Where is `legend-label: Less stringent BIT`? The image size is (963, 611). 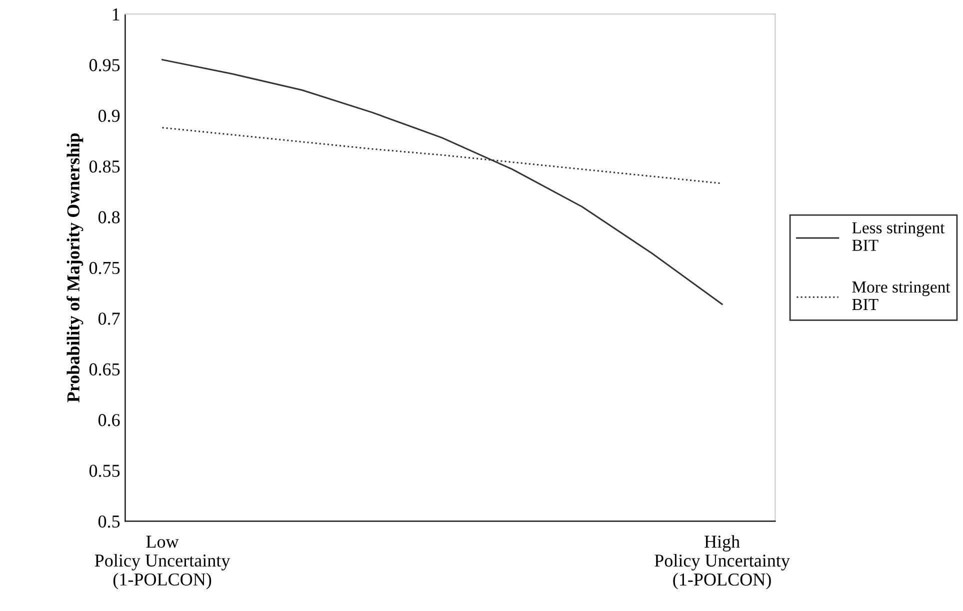 legend-label: Less stringent BIT is located at coordinates (898, 236).